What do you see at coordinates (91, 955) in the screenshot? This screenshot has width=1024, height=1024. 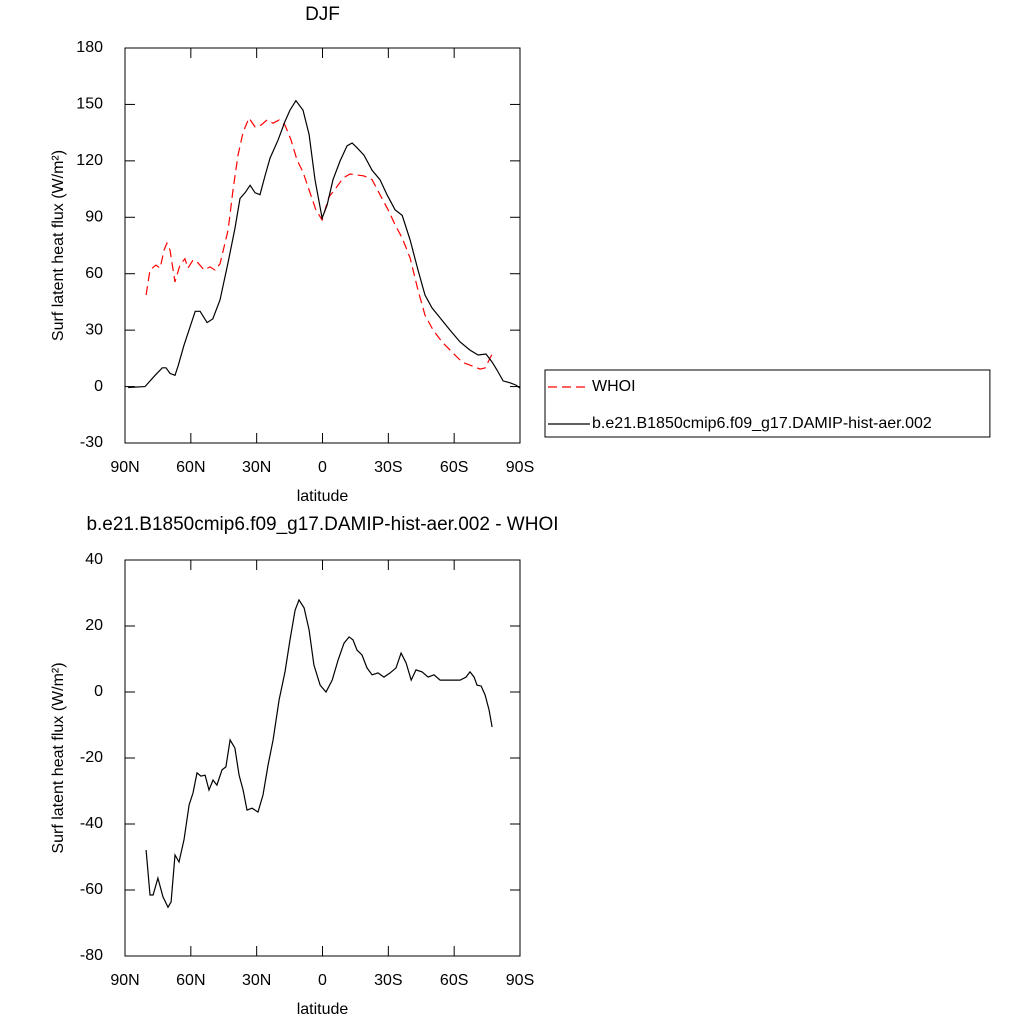 I see `y-tick-label: -80` at bounding box center [91, 955].